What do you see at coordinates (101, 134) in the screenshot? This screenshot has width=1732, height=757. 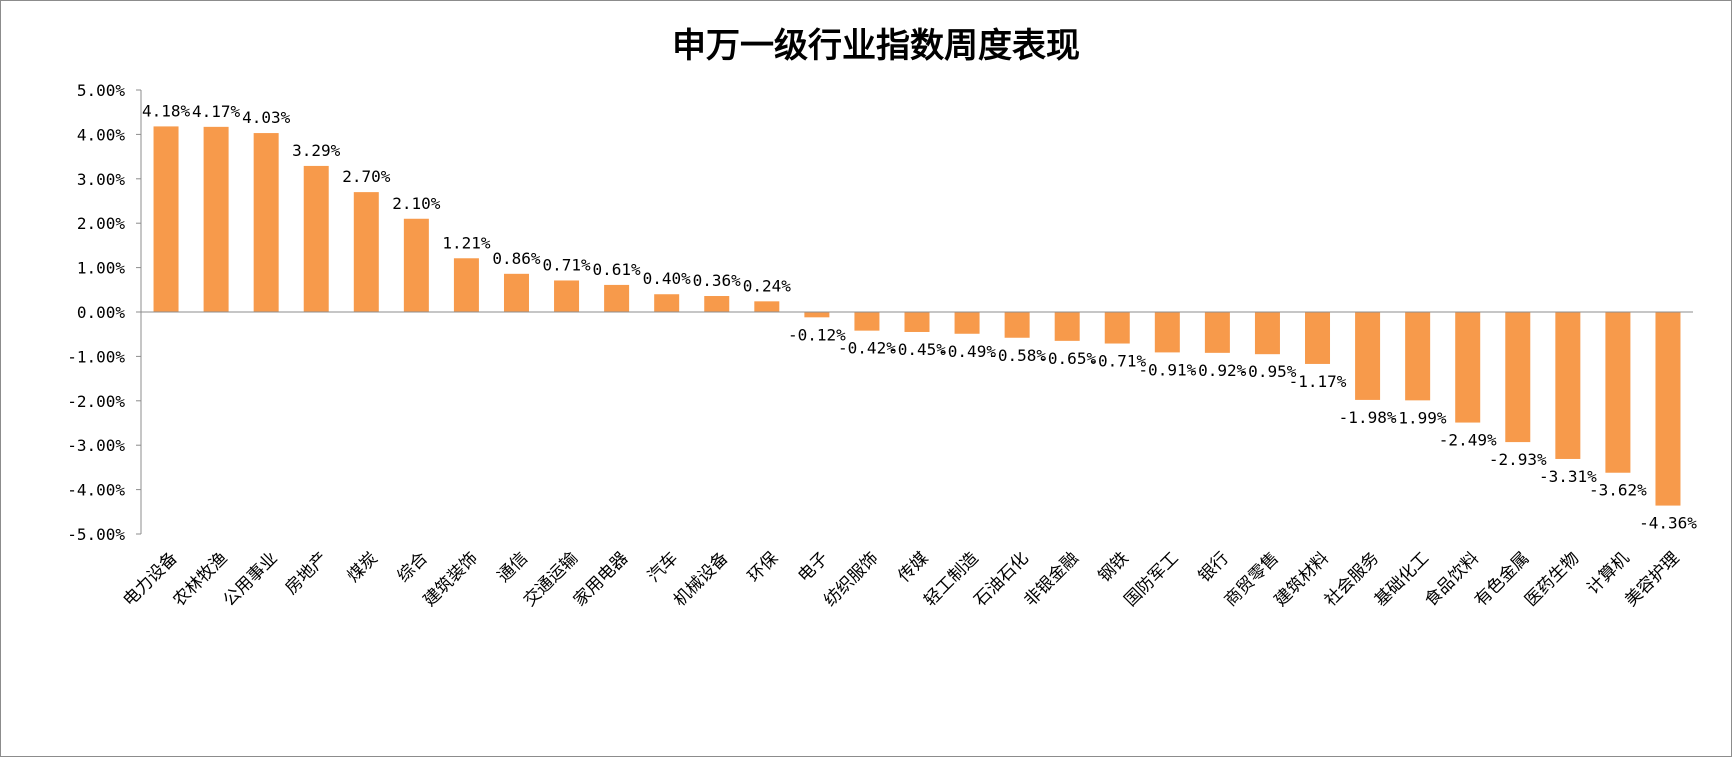 I see `y-tick-label: 4.00%` at bounding box center [101, 134].